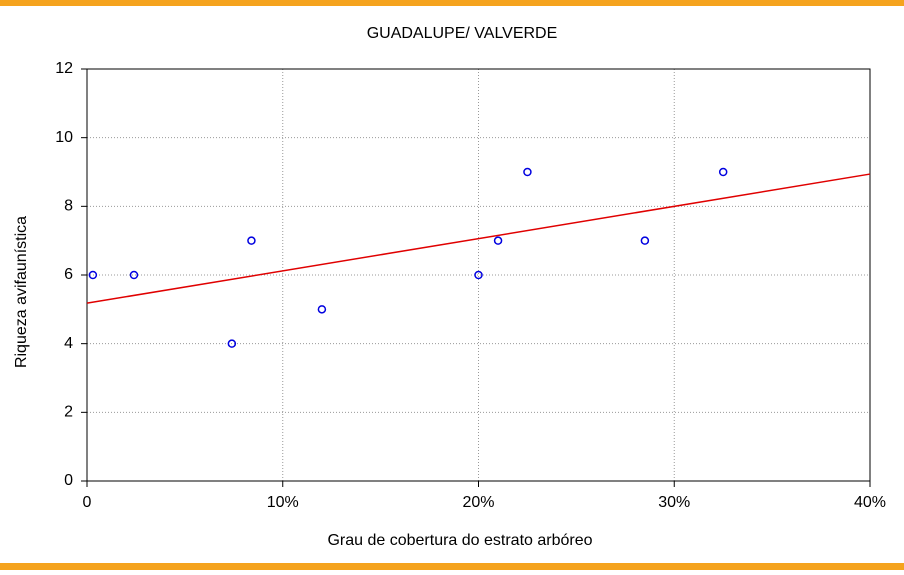  Describe the element at coordinates (87, 502) in the screenshot. I see `x-tick-label: 0` at that location.